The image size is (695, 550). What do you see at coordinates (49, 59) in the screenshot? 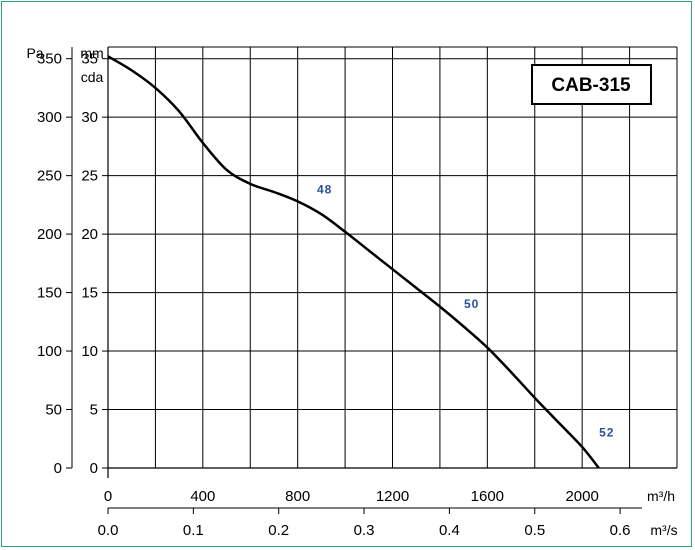
I see `y-tick-label-pa: 350` at bounding box center [49, 59].